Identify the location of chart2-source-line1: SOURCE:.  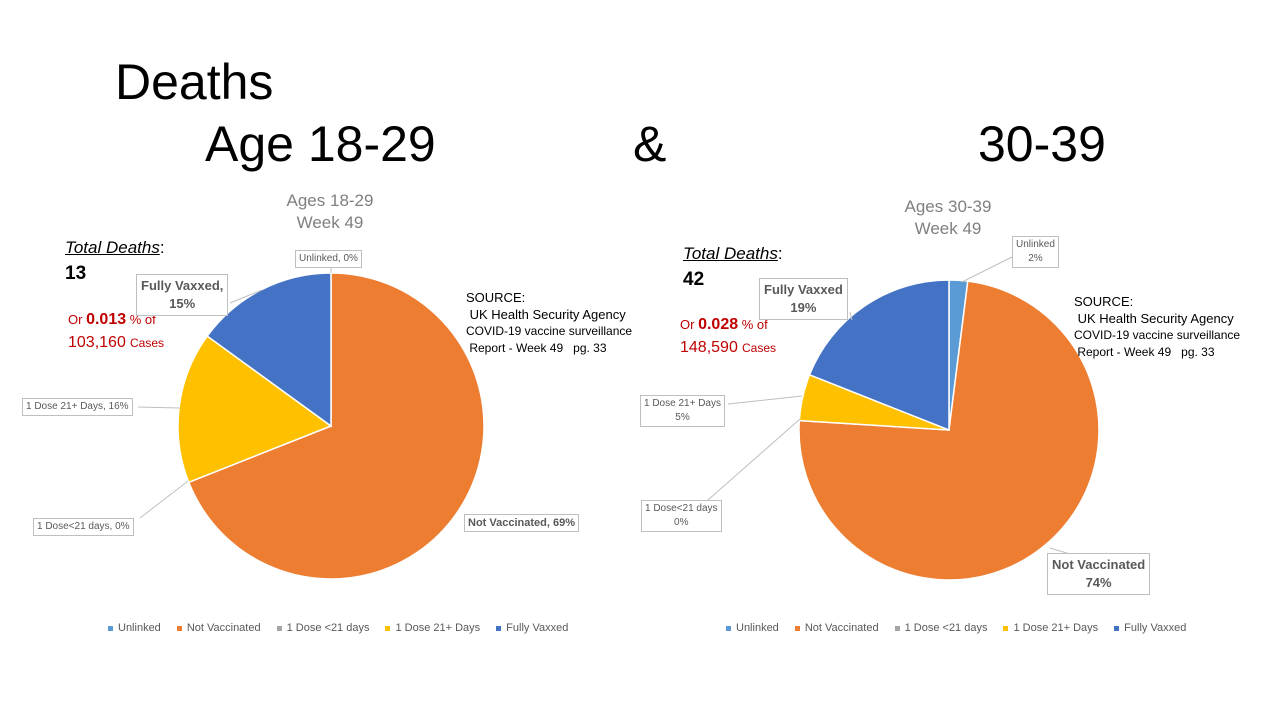
(1104, 301).